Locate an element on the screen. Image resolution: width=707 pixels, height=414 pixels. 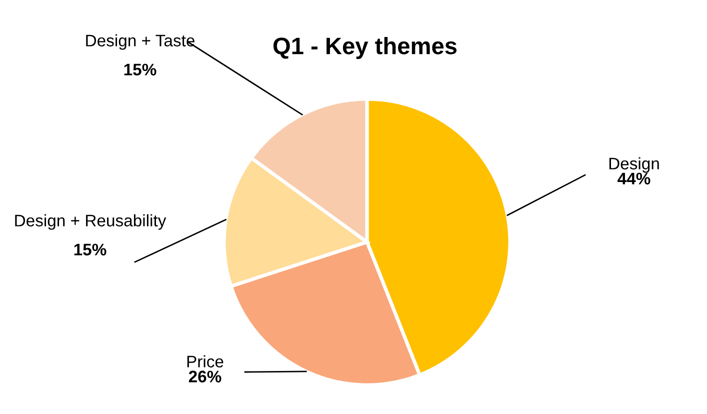
slice-label: Price is located at coordinates (205, 361).